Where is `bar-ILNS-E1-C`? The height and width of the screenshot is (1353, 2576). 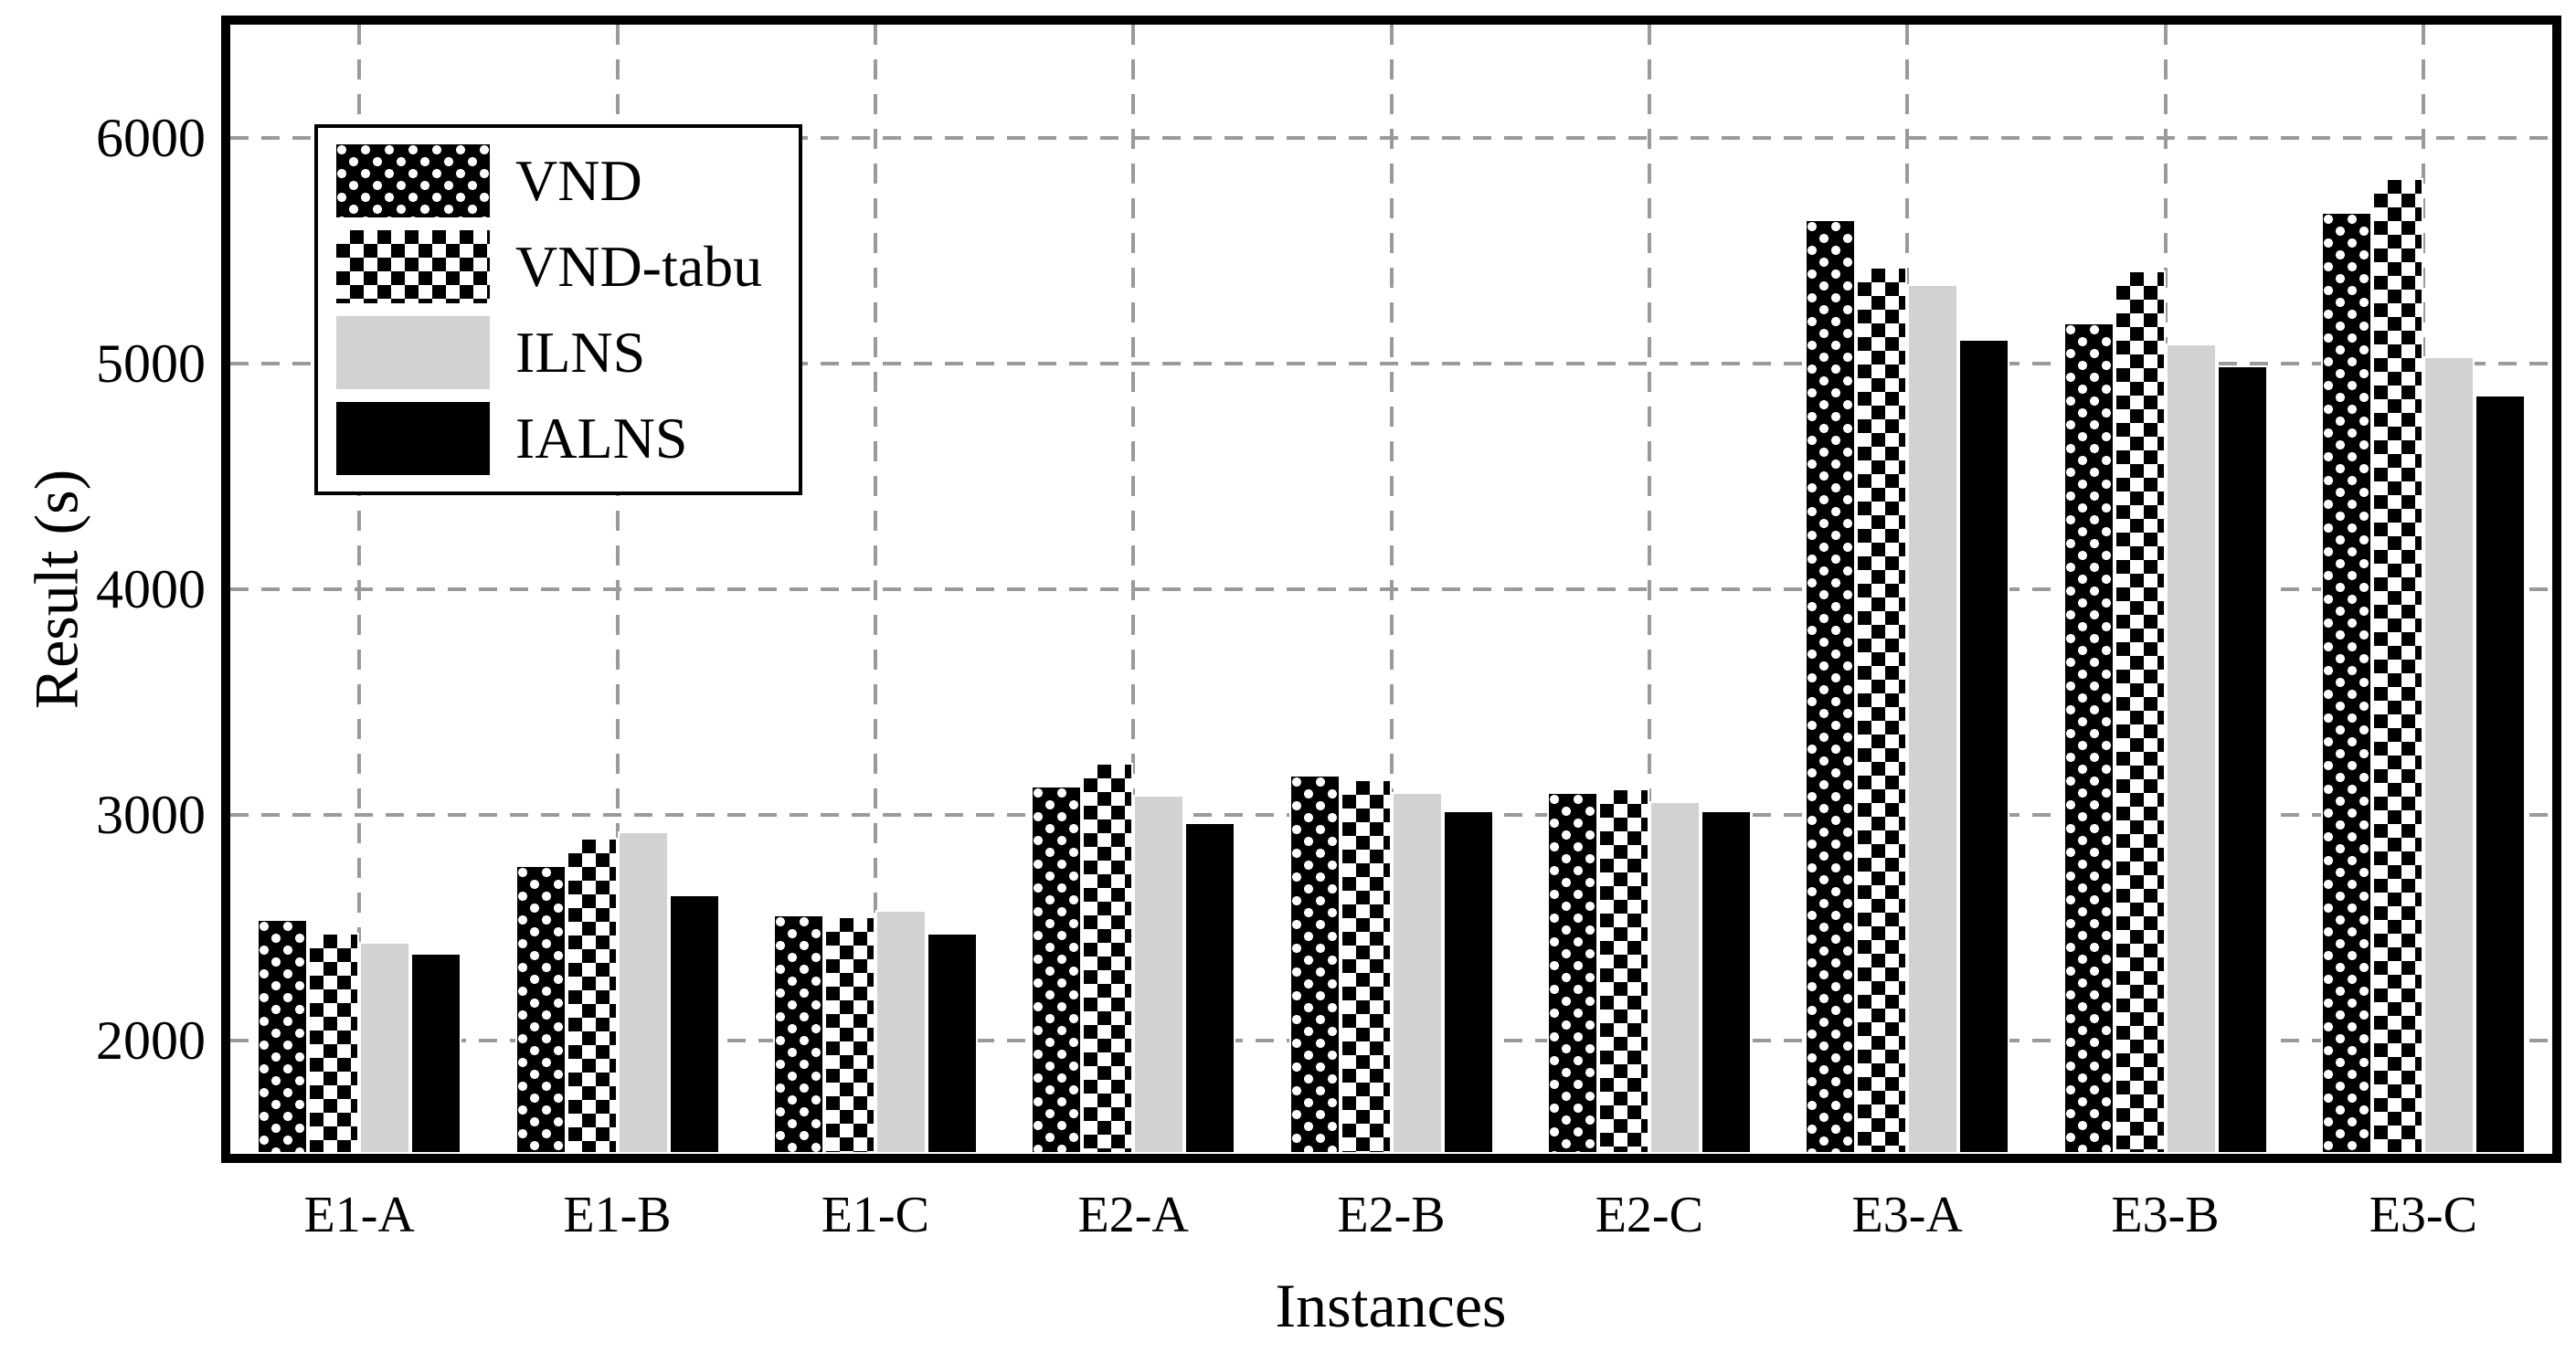
bar-ILNS-E1-C is located at coordinates (901, 1032).